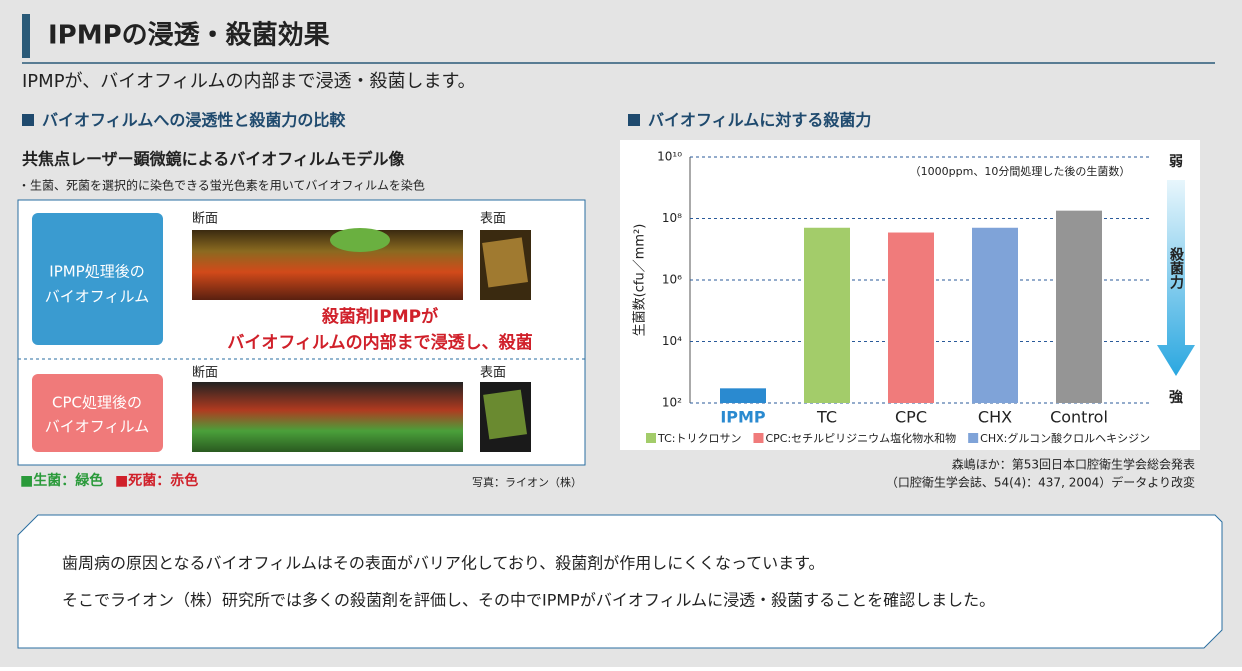 Image resolution: width=1242 pixels, height=671 pixels. I want to click on y-tick-label: 10⁶, so click(672, 280).